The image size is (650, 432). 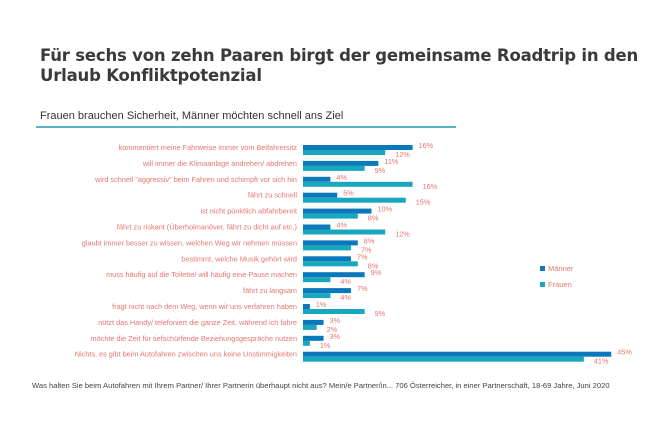 I want to click on category-label: fährt zu schnell, so click(x=272, y=195).